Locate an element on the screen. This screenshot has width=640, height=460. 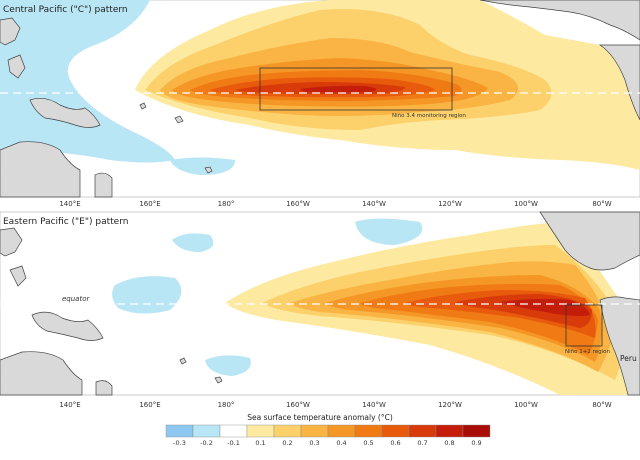
cold-anomaly-west is located at coordinates (87, 81).